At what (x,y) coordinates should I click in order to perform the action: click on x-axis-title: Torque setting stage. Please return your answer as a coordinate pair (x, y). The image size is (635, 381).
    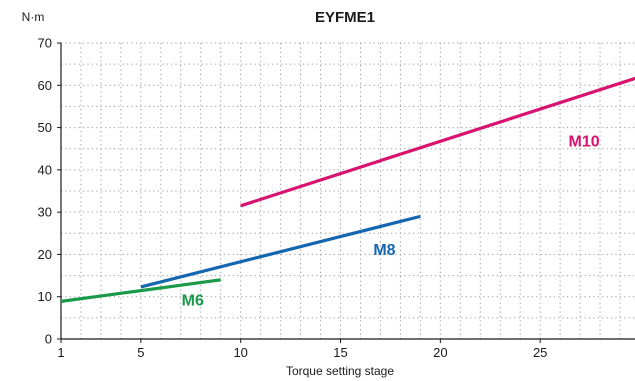
    Looking at the image, I should click on (340, 371).